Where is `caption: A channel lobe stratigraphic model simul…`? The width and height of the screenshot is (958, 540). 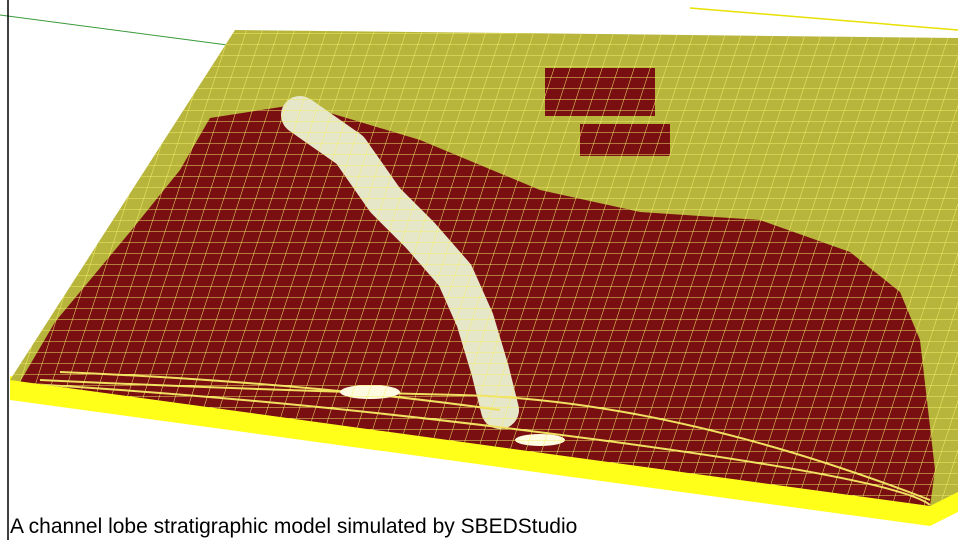
caption: A channel lobe stratigraphic model simul… is located at coordinates (293, 526).